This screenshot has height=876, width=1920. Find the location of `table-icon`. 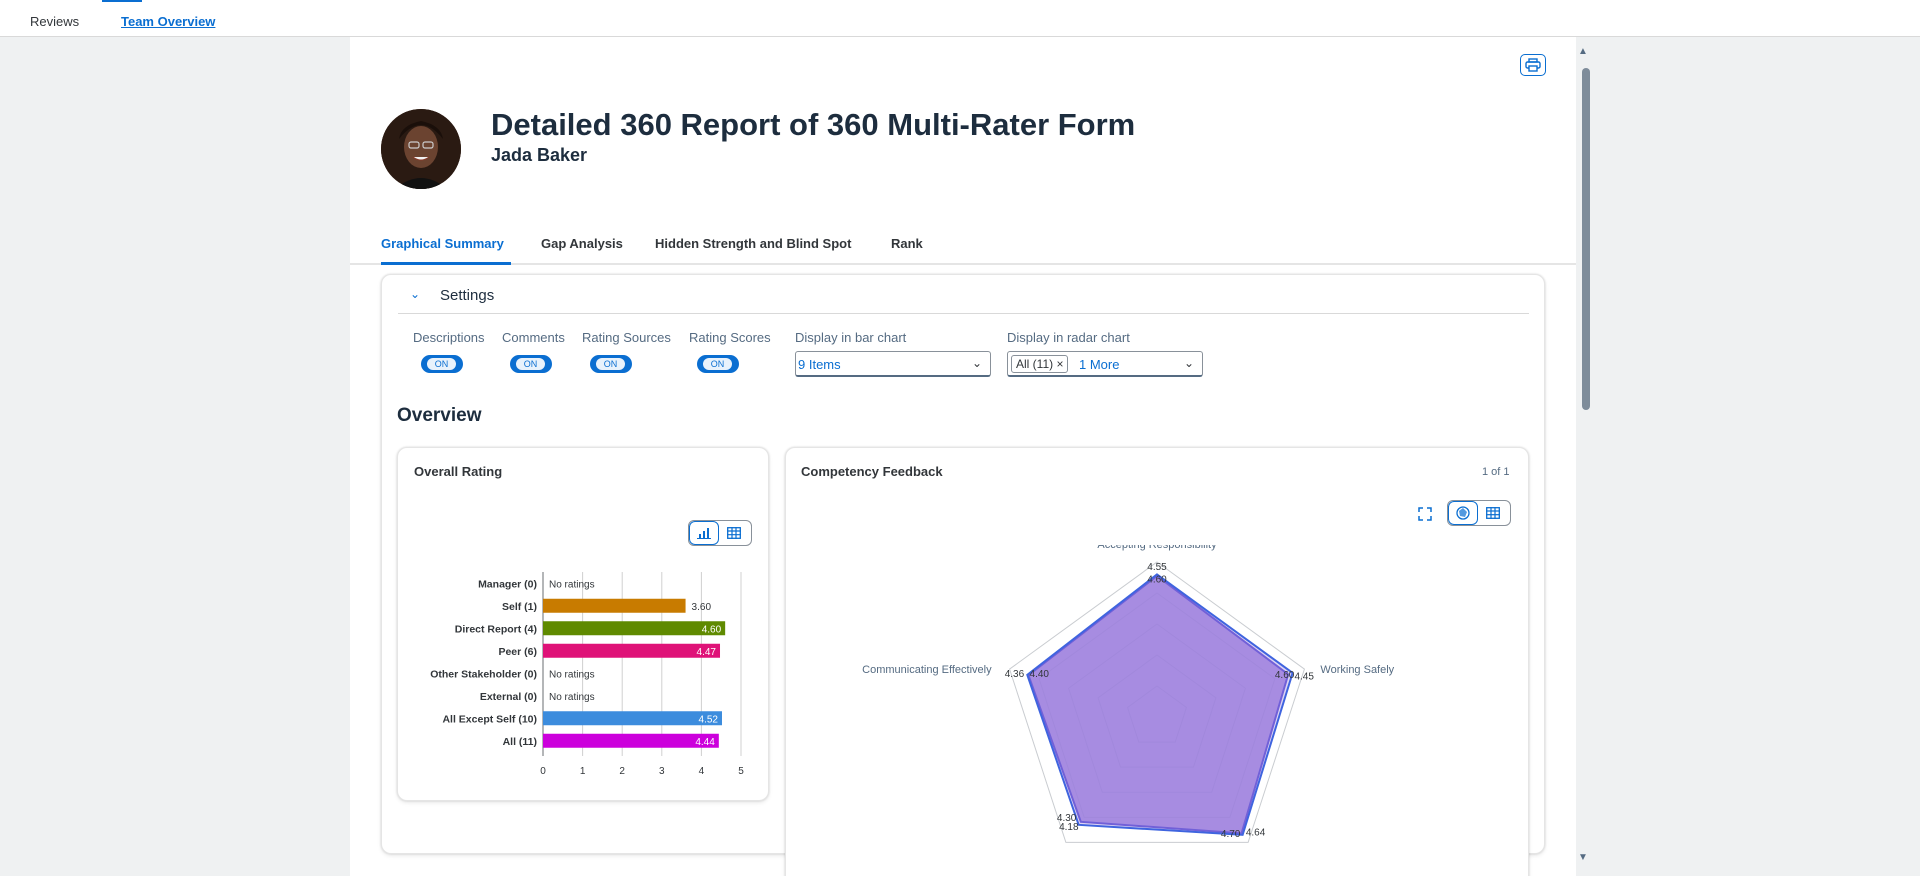

table-icon is located at coordinates (1493, 513).